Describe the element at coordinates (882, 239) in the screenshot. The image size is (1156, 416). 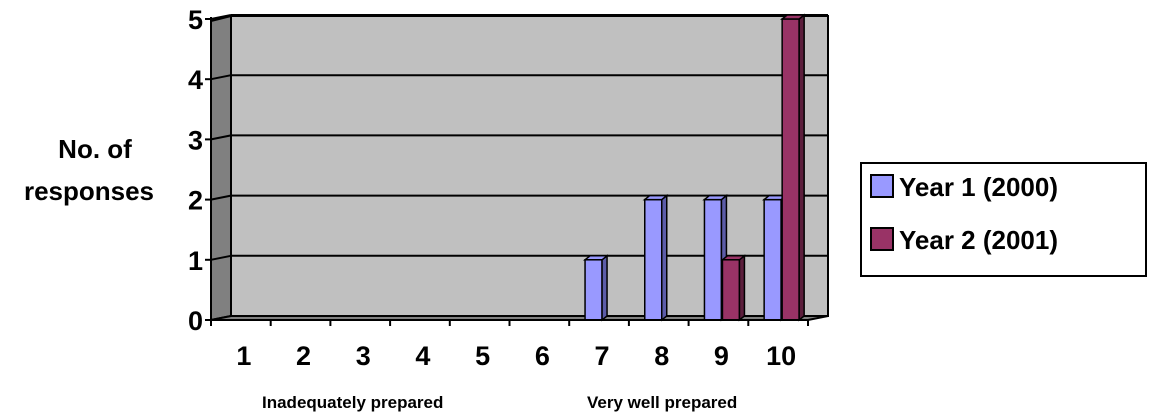
I see `legend-swatch-year2` at that location.